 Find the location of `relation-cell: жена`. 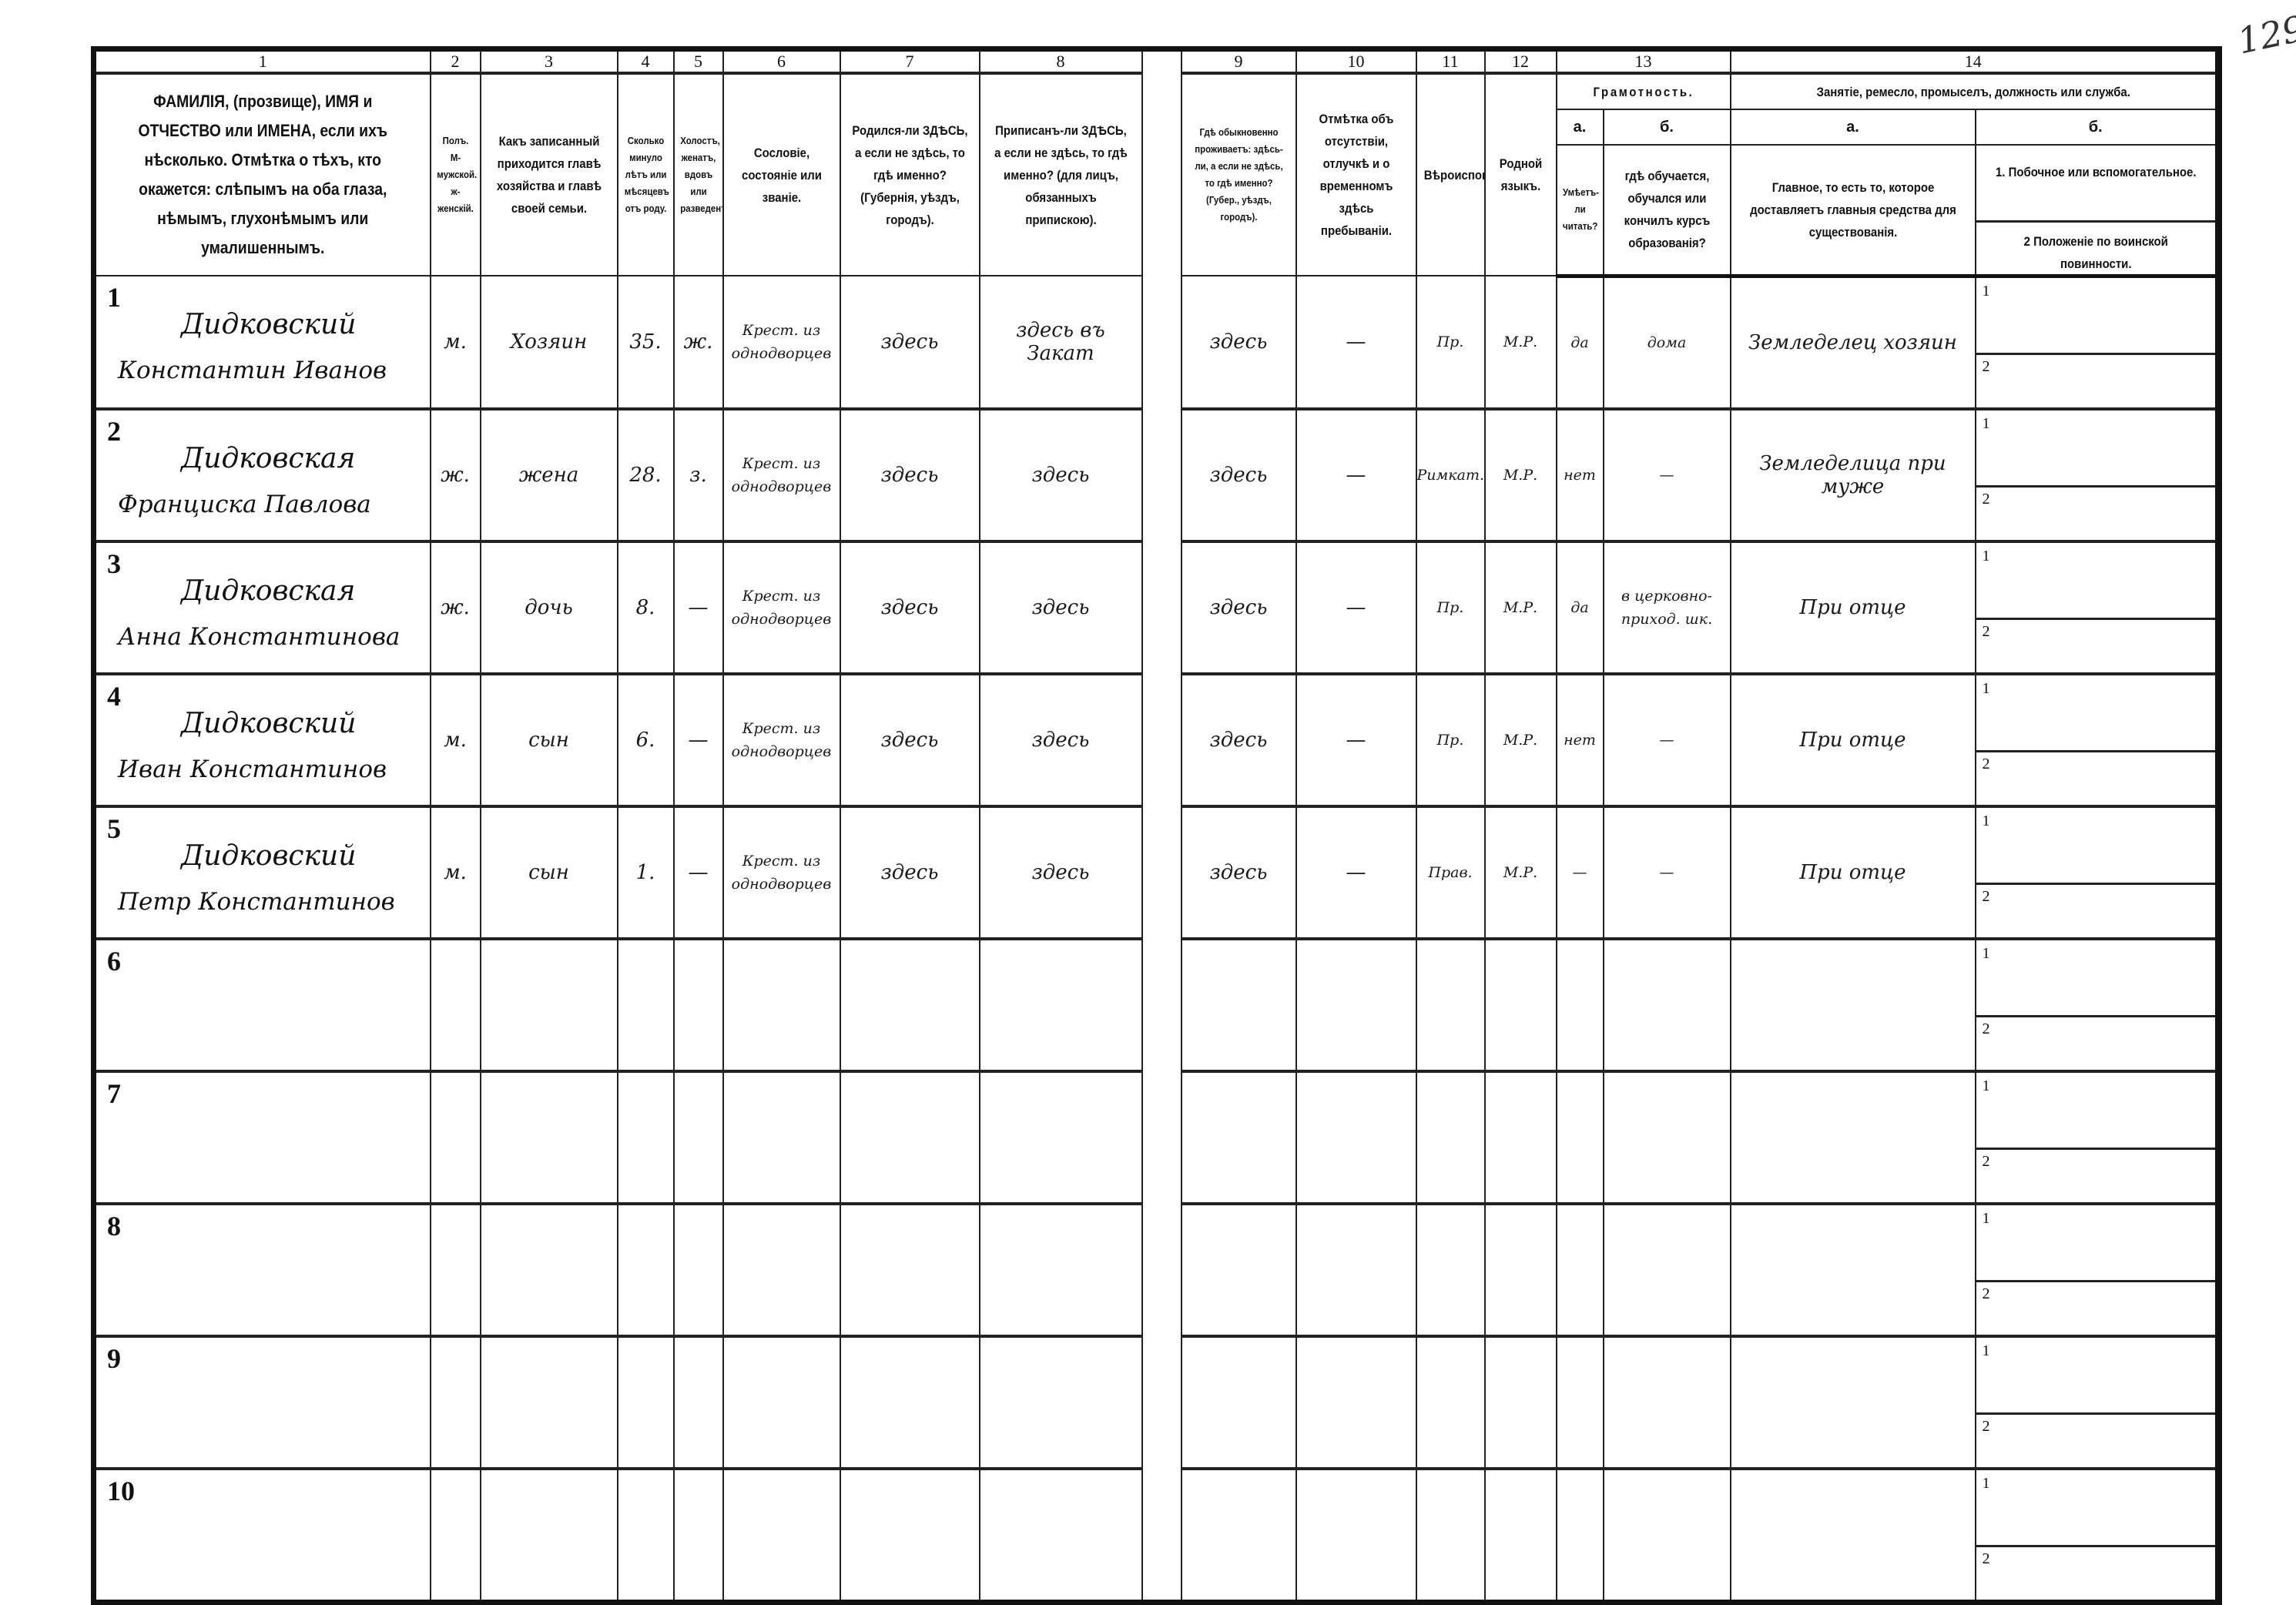

relation-cell: жена is located at coordinates (548, 475).